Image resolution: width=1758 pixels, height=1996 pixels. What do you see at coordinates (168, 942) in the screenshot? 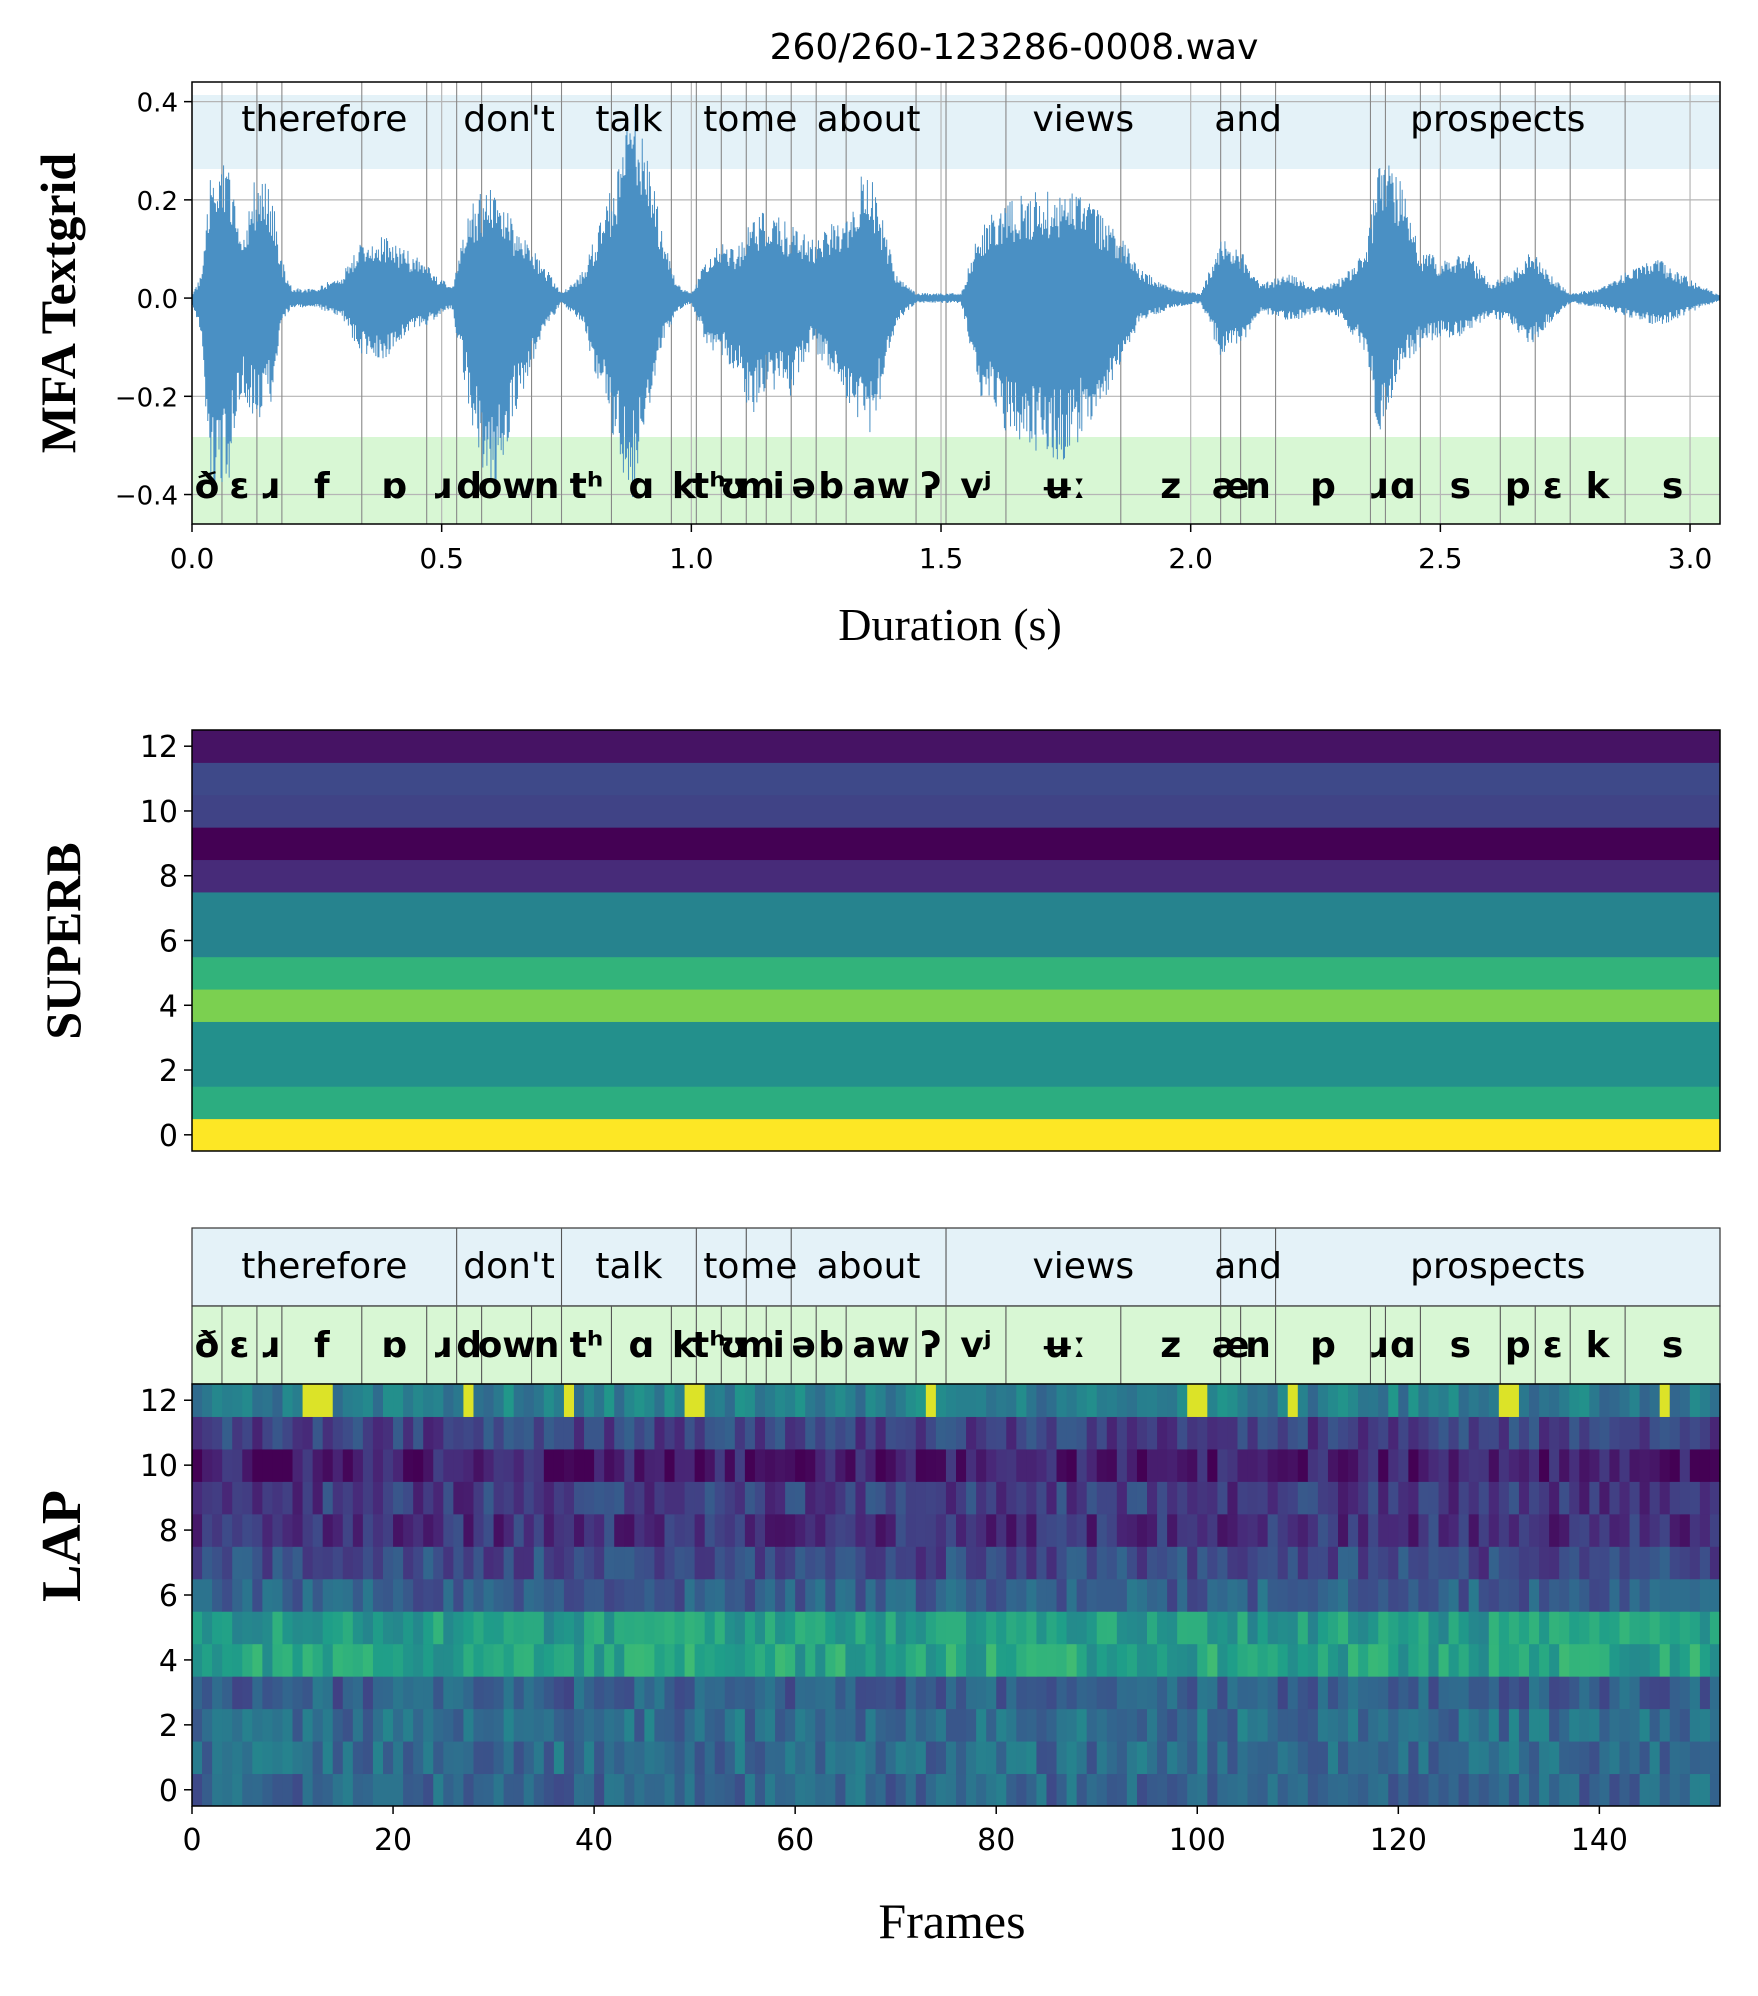
I see `y-tick-label: 6` at bounding box center [168, 942].